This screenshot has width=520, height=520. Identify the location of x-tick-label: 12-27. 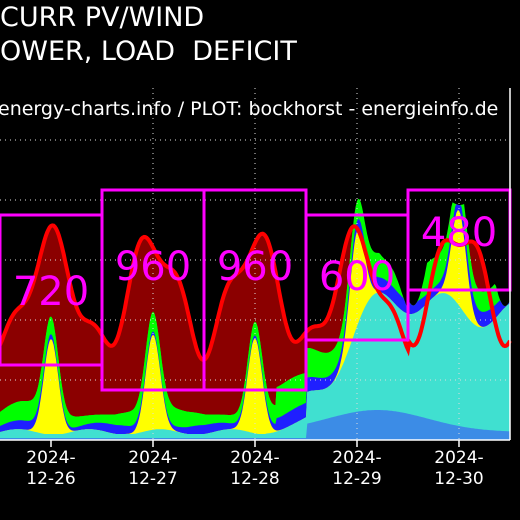
(152, 479).